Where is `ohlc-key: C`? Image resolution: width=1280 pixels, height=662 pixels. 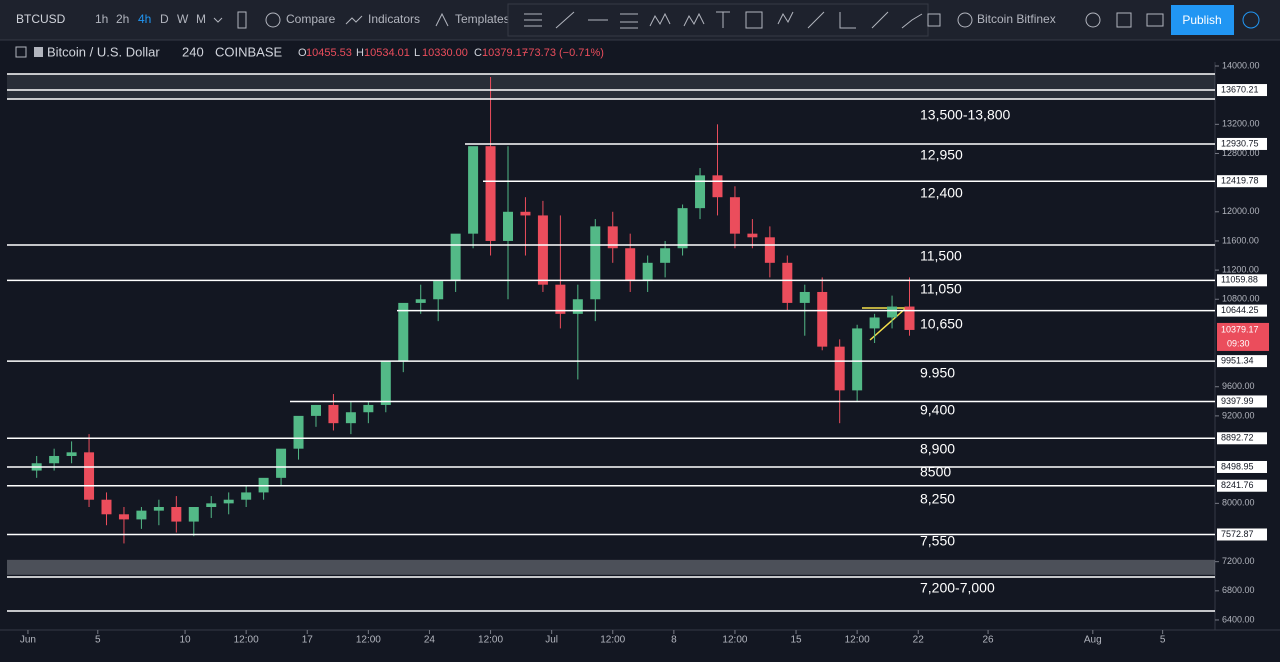 ohlc-key: C is located at coordinates (478, 53).